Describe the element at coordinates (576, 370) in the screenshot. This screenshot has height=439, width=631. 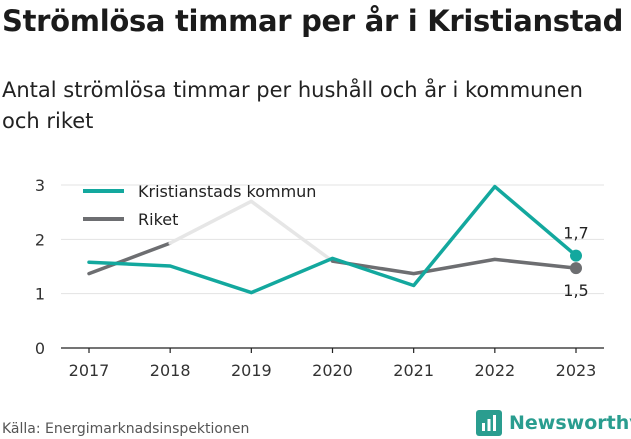
I see `x-tick-label-2023: 2023` at that location.